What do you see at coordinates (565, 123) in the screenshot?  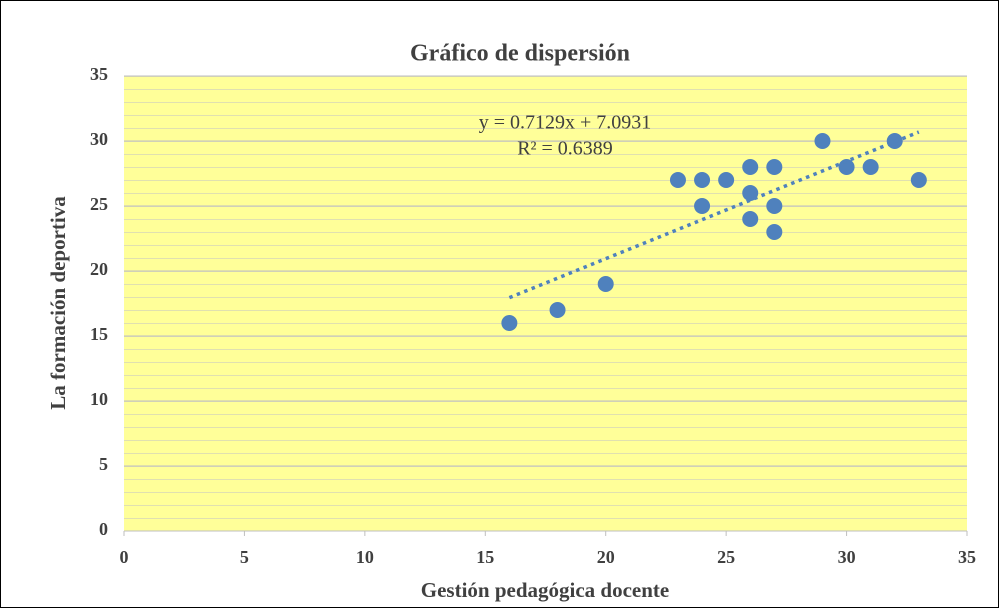 I see `trendline-equation: y = 0.7129x + 7.0931` at bounding box center [565, 123].